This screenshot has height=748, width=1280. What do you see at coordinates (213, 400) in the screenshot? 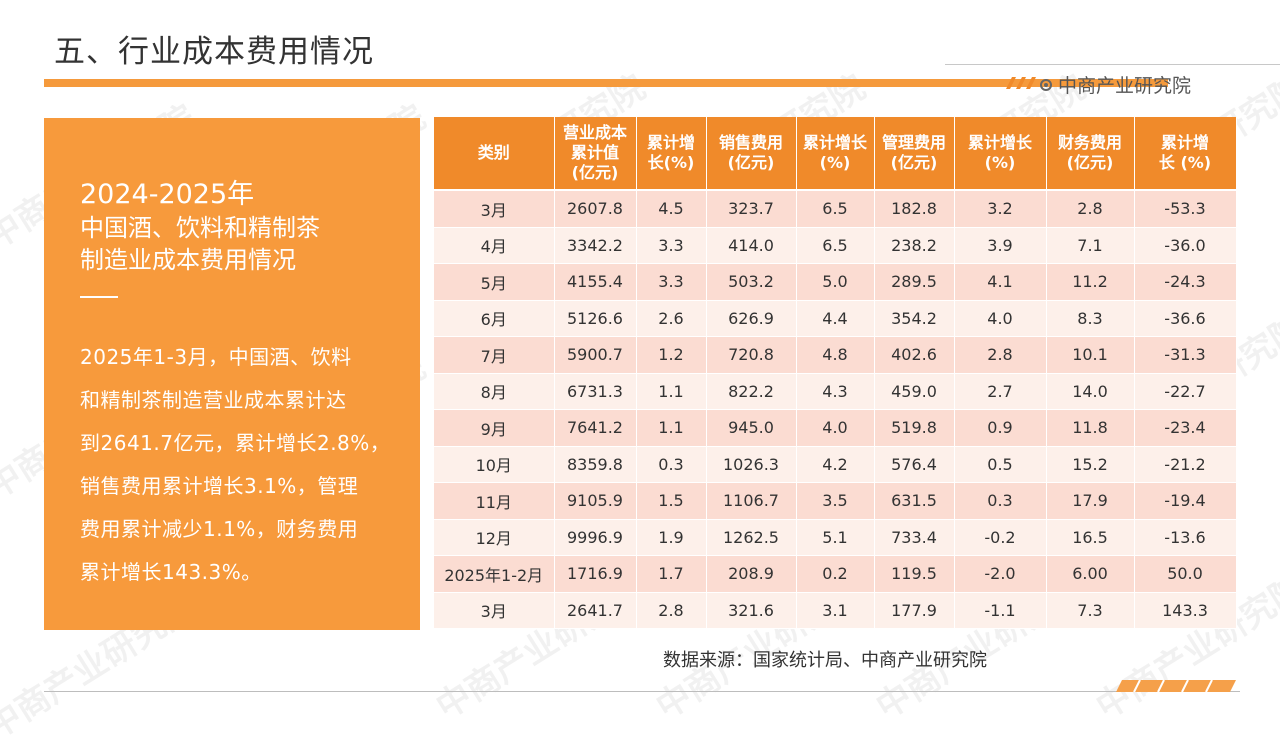
I see `summary-desc-line: 和精制茶制造营业成本累计达` at bounding box center [213, 400].